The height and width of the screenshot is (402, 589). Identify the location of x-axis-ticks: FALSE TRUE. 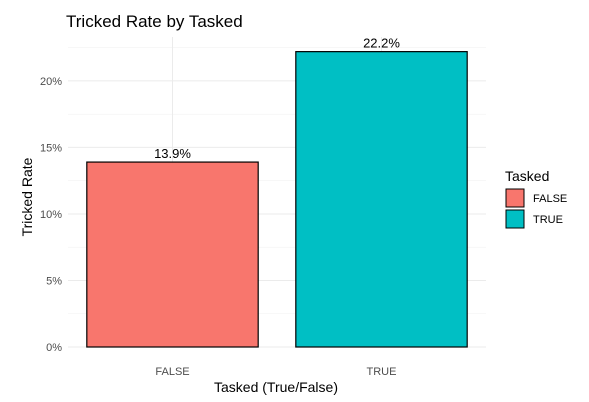
(275, 372).